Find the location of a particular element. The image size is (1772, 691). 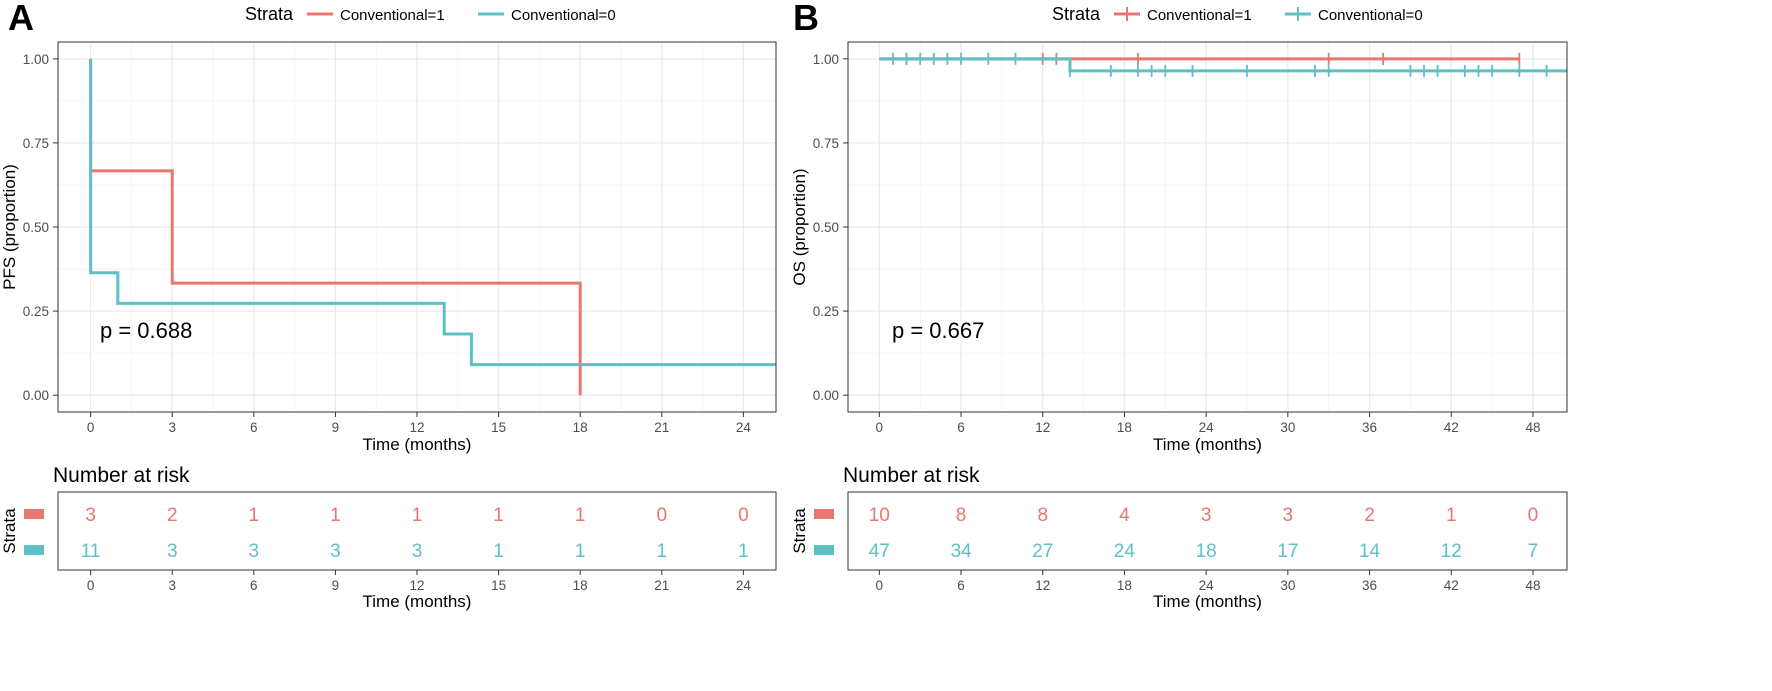

risk-count: 4 is located at coordinates (1124, 515).